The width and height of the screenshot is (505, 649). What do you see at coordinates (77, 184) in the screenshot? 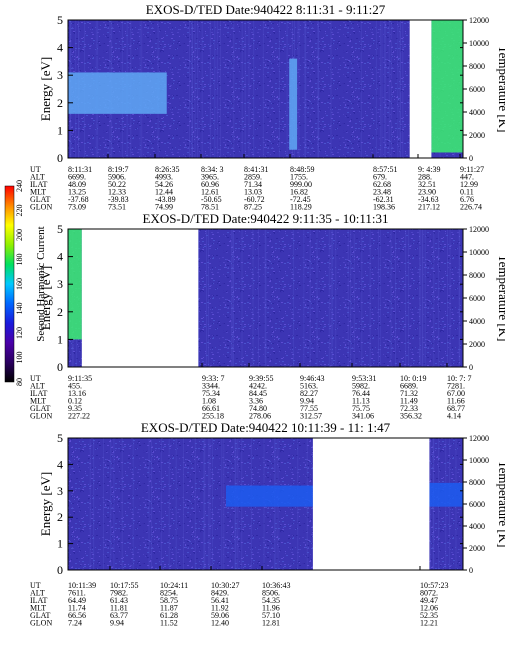
I see `table-cell: 48.09` at bounding box center [77, 184].